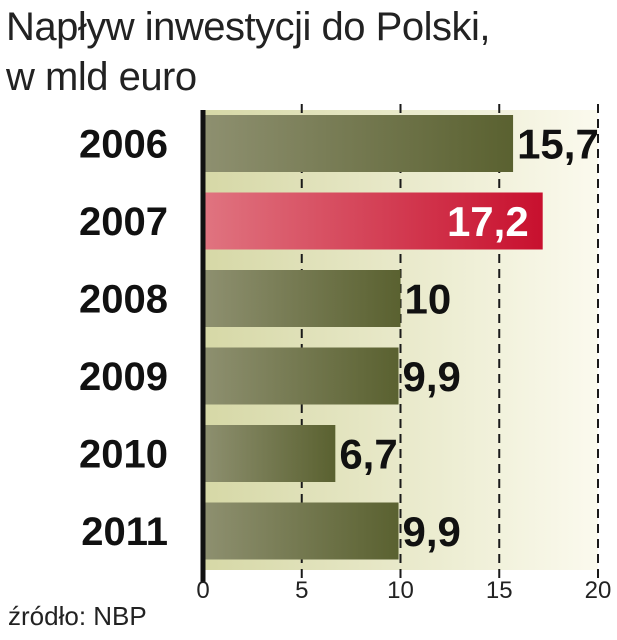 The height and width of the screenshot is (640, 617). Describe the element at coordinates (432, 376) in the screenshot. I see `value-label-2009: 9,9` at that location.